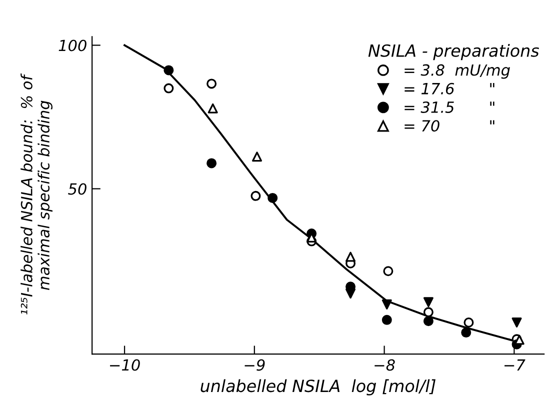  I want to click on x-tick-label: −9, so click(254, 365).